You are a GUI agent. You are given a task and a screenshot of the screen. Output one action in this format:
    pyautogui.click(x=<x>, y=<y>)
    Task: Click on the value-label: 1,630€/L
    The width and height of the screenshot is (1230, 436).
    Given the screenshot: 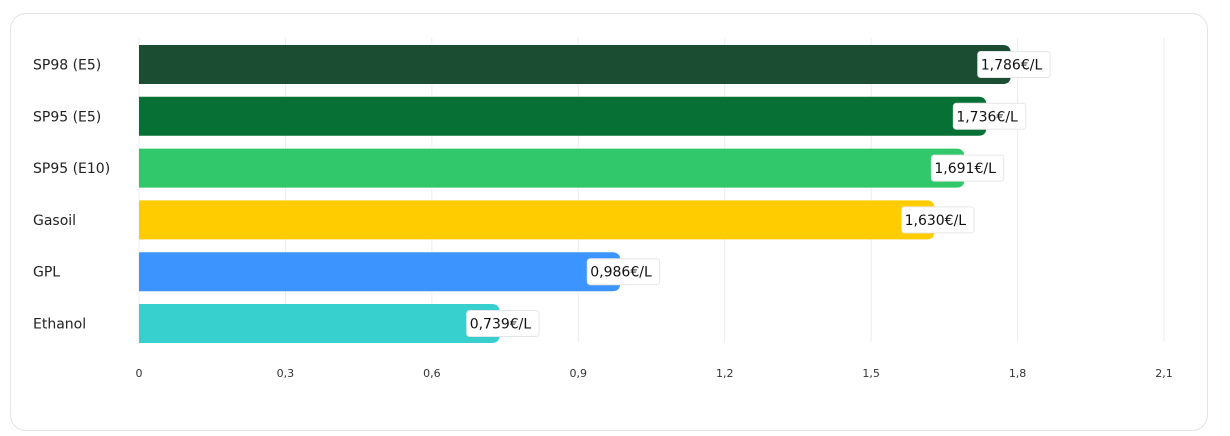 What is the action you would take?
    pyautogui.click(x=936, y=221)
    